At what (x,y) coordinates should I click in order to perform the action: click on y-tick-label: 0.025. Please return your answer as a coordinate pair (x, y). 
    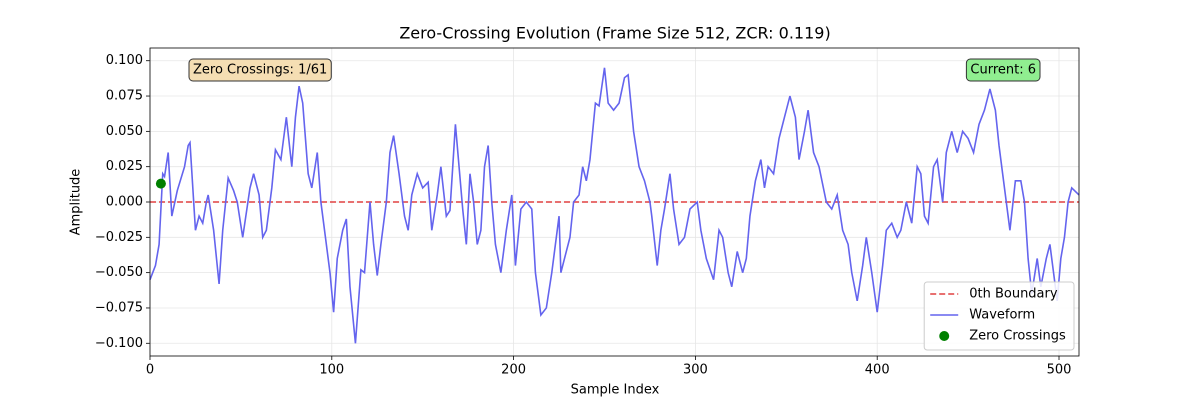
    Looking at the image, I should click on (124, 166).